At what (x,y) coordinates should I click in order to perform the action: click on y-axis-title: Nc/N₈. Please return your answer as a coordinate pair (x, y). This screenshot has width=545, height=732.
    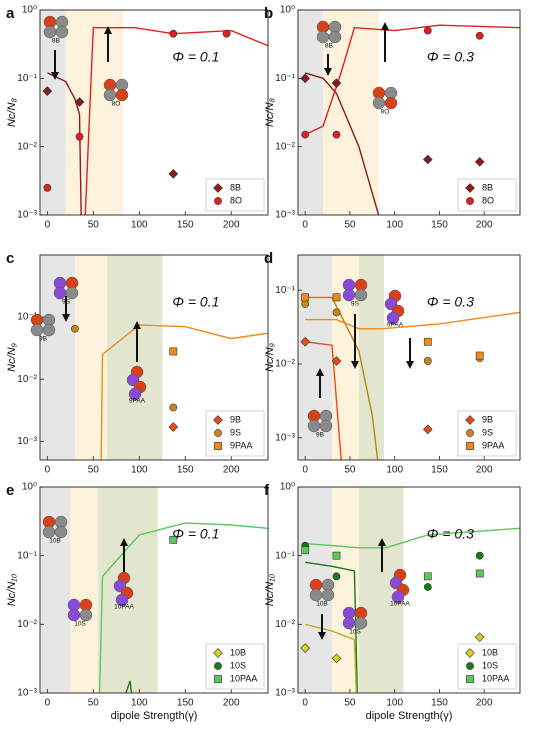
    Looking at the image, I should click on (270, 112).